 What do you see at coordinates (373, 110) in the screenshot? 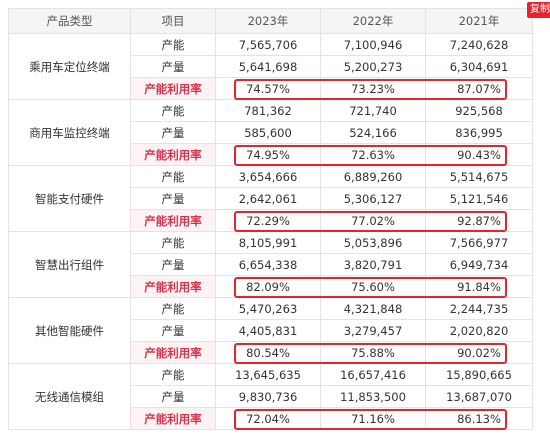
I see `value-cell: 721,740` at bounding box center [373, 110].